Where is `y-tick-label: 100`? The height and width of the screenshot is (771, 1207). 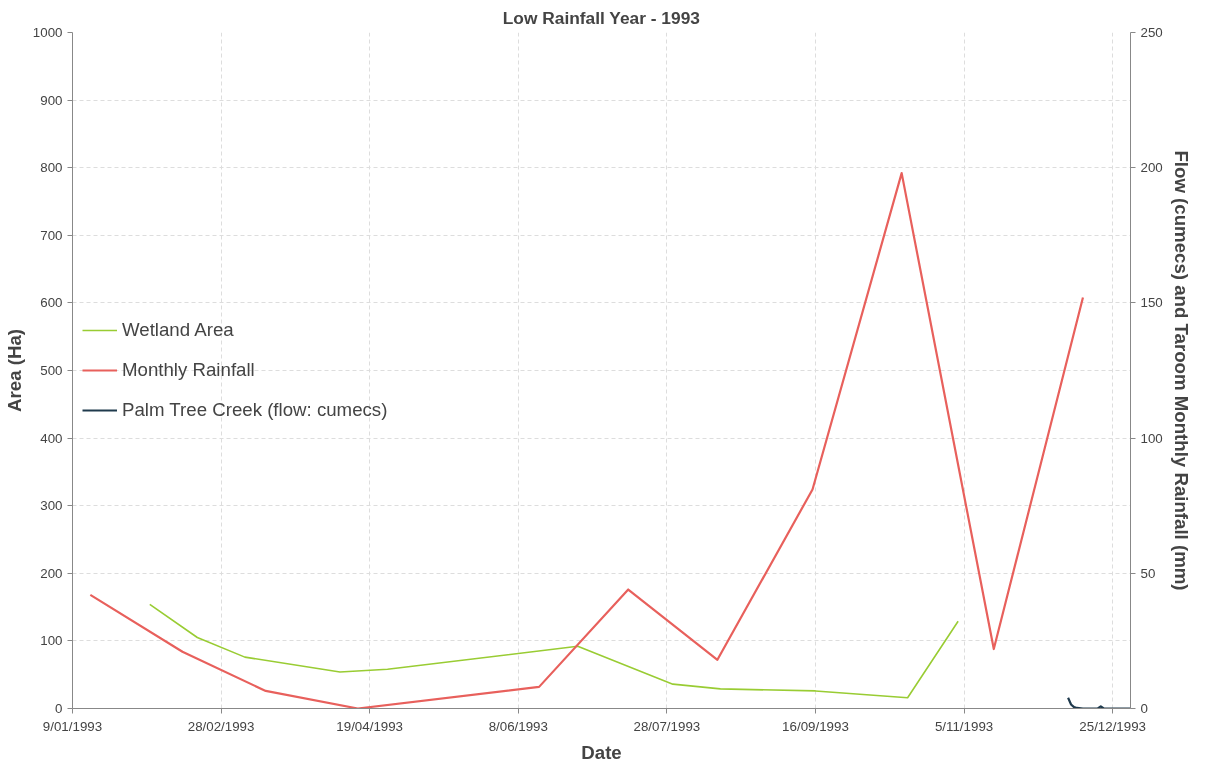
y-tick-label: 100 is located at coordinates (51, 641).